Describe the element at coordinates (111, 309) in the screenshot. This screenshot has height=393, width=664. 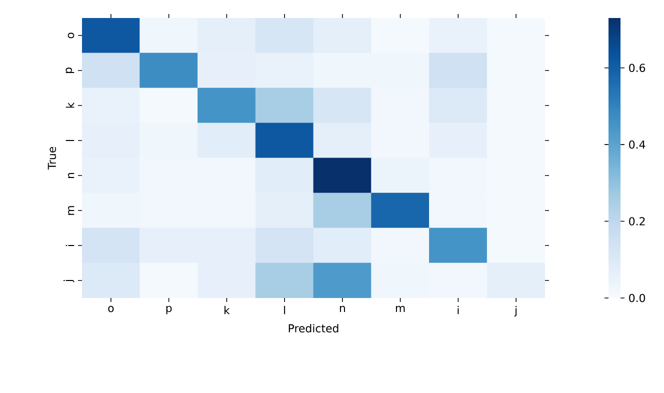
I see `x-tick-label: o` at that location.